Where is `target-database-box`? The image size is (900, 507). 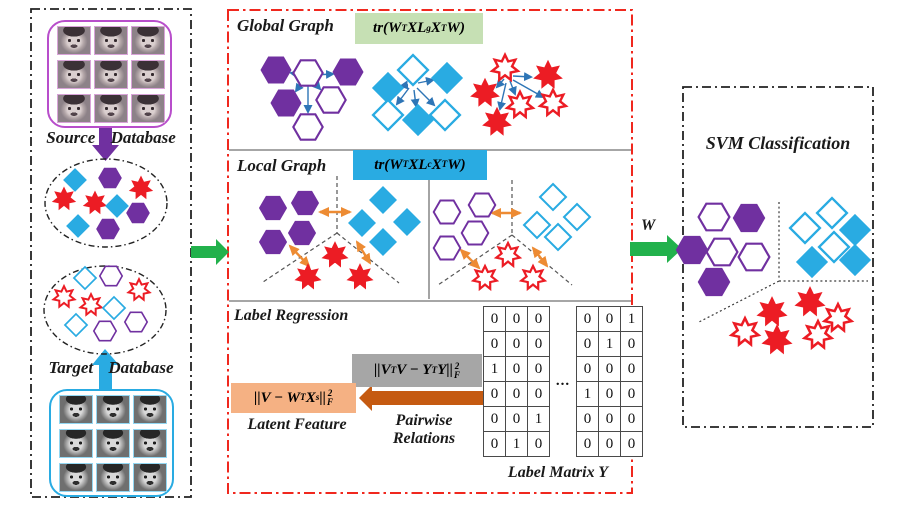 target-database-box is located at coordinates (111, 443).